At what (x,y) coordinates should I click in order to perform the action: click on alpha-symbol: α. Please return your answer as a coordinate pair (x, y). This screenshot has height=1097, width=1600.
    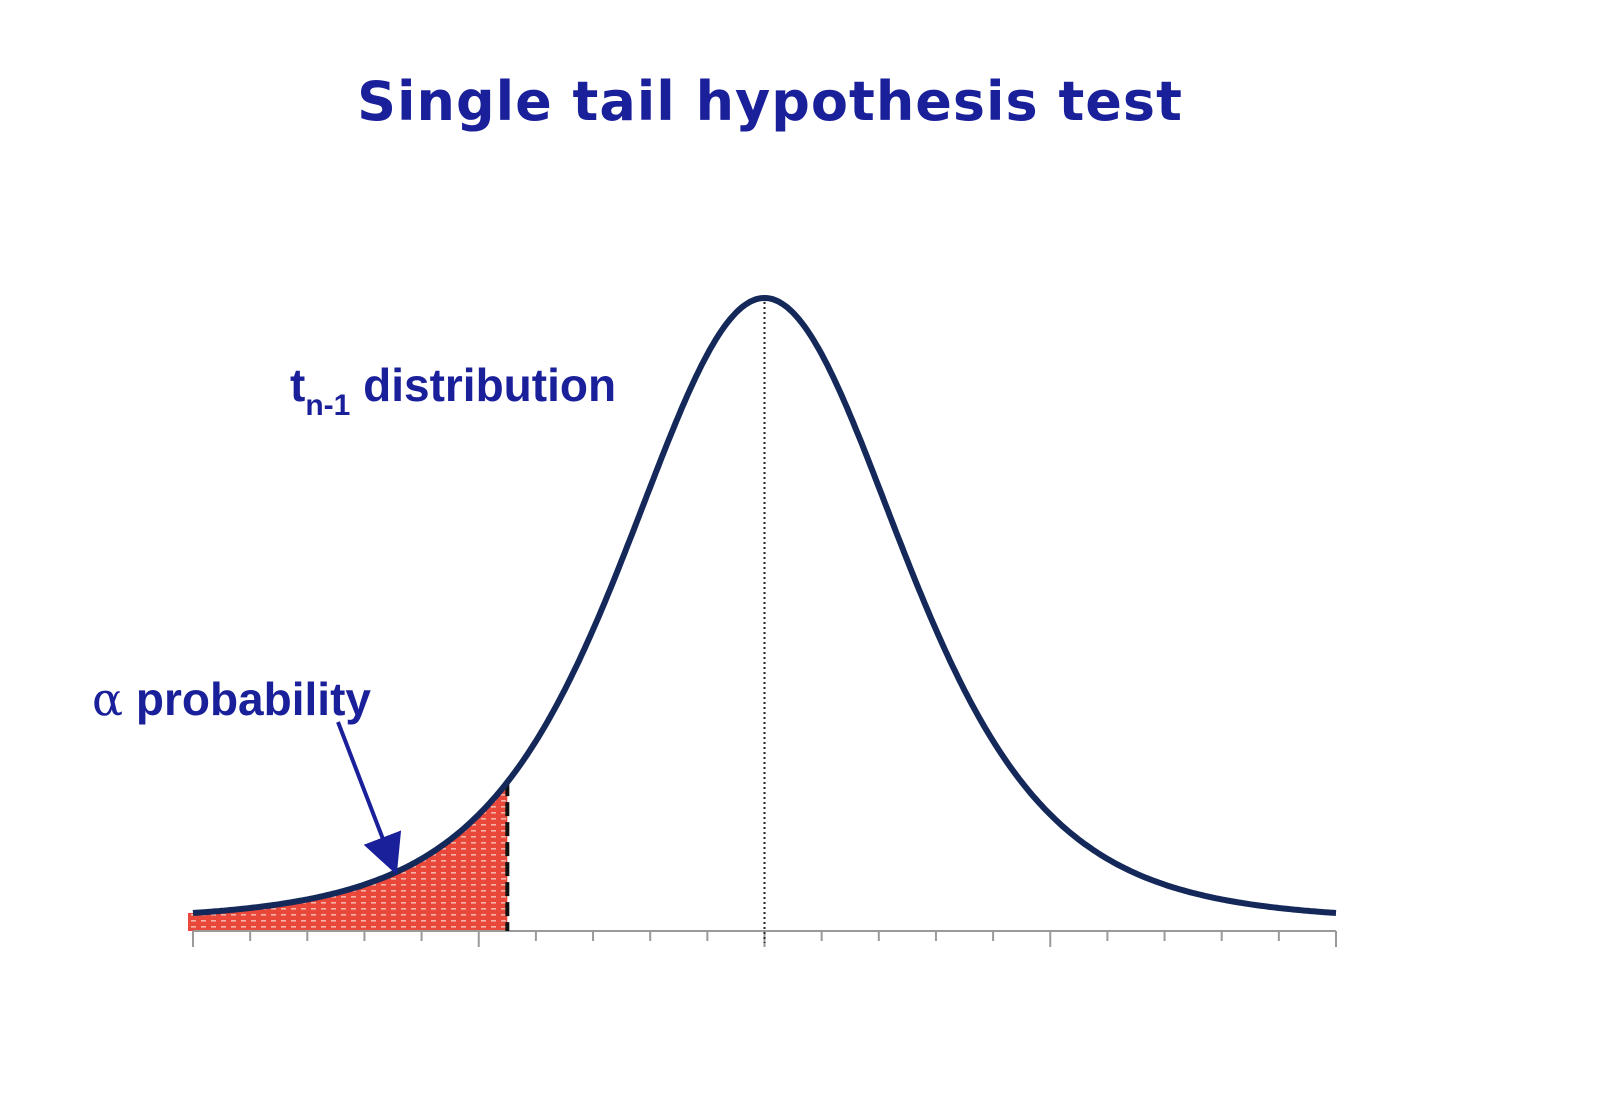
    Looking at the image, I should click on (108, 699).